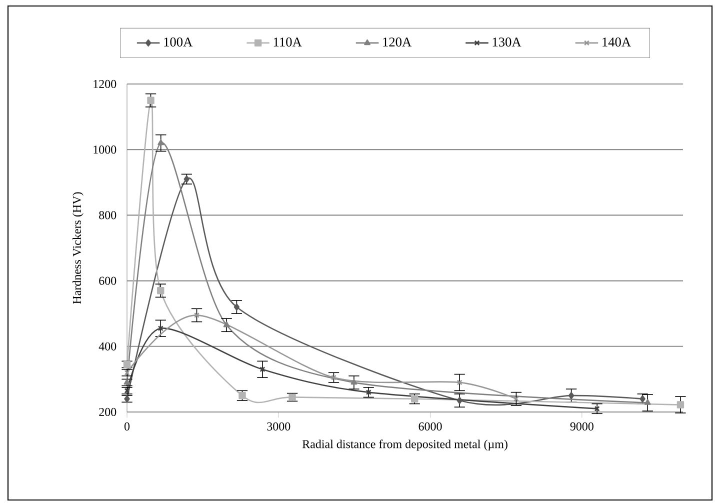 Image resolution: width=715 pixels, height=503 pixels. What do you see at coordinates (507, 42) in the screenshot?
I see `legend-label: 130A` at bounding box center [507, 42].